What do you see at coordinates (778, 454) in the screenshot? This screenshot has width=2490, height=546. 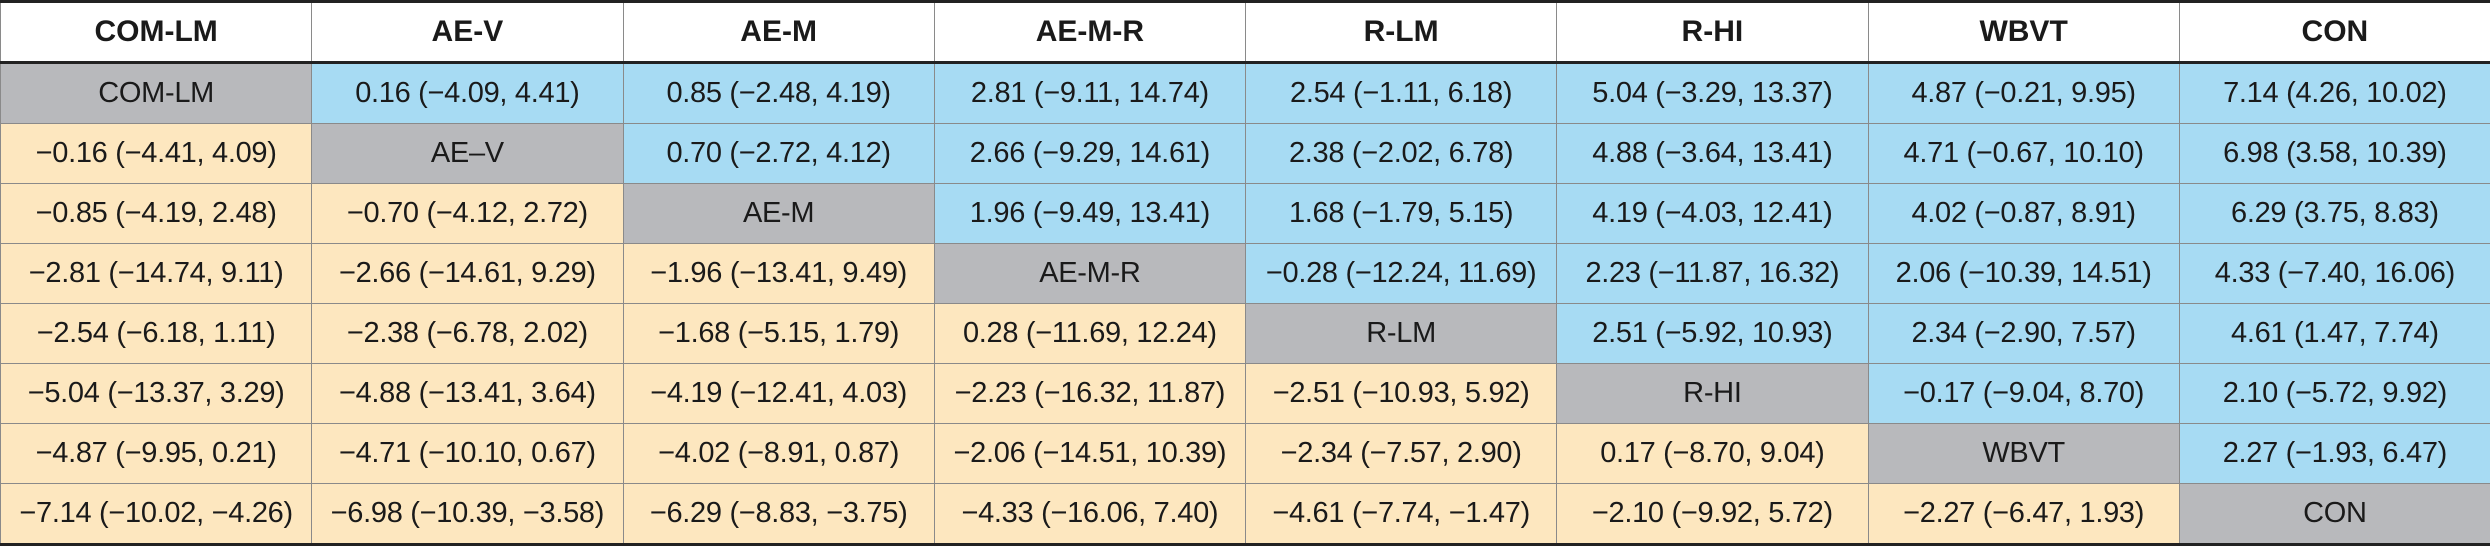 I see `table-cell: −4.02 (−8.91, 0.87)` at bounding box center [778, 454].